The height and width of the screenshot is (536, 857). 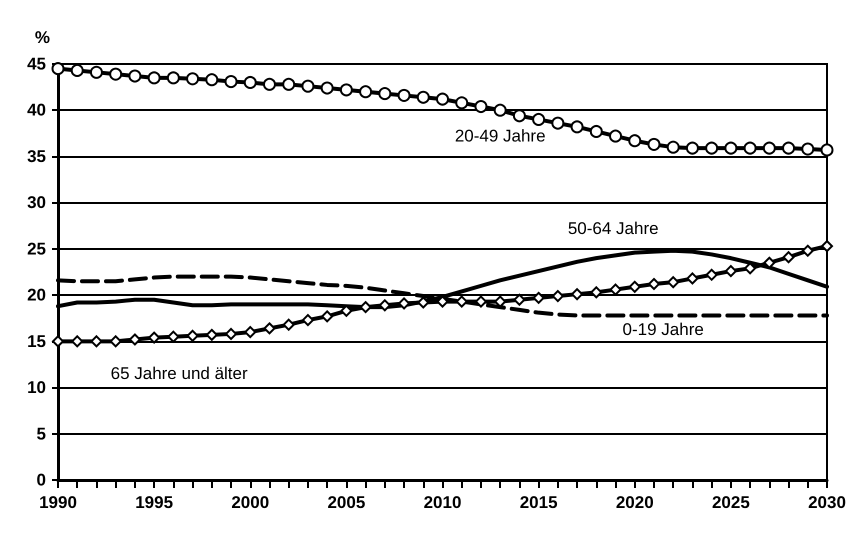 I want to click on x-tick-label: 2015, so click(x=539, y=502).